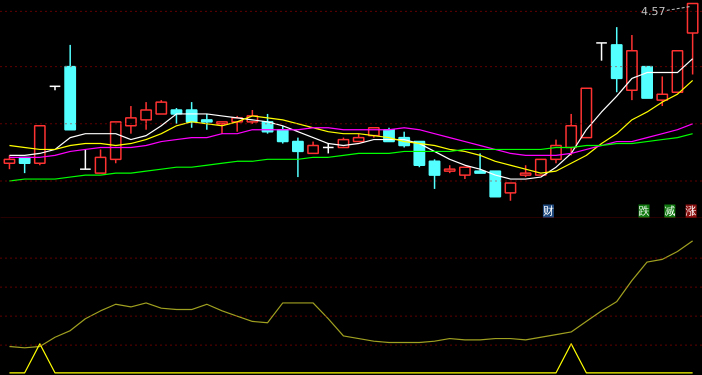 Image resolution: width=702 pixels, height=375 pixels. What do you see at coordinates (548, 211) in the screenshot?
I see `text: 财` at bounding box center [548, 211].